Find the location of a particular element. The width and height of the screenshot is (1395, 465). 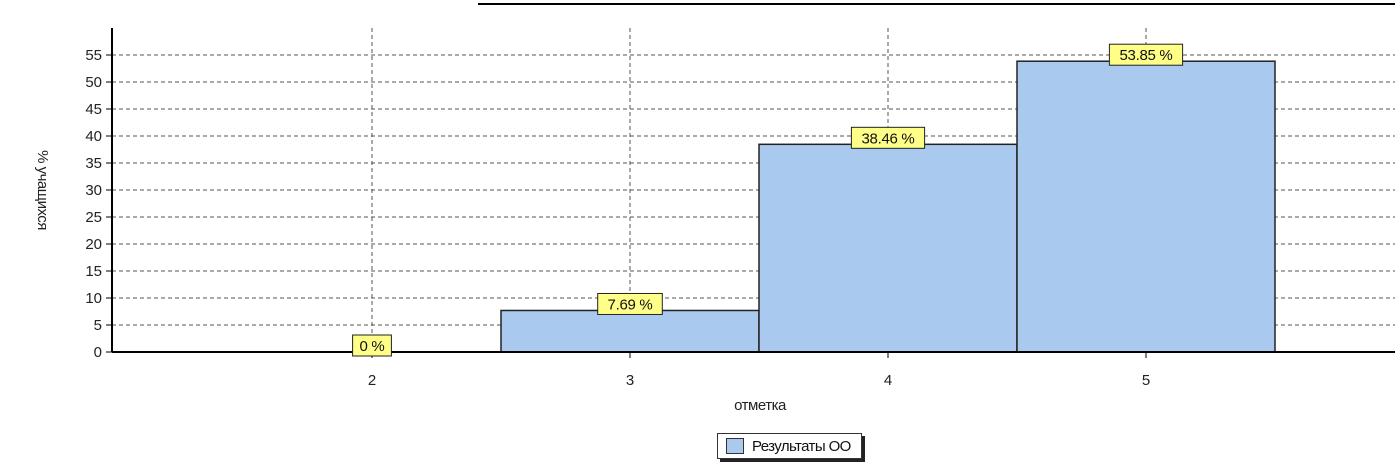

data-label: 0 % is located at coordinates (372, 346).